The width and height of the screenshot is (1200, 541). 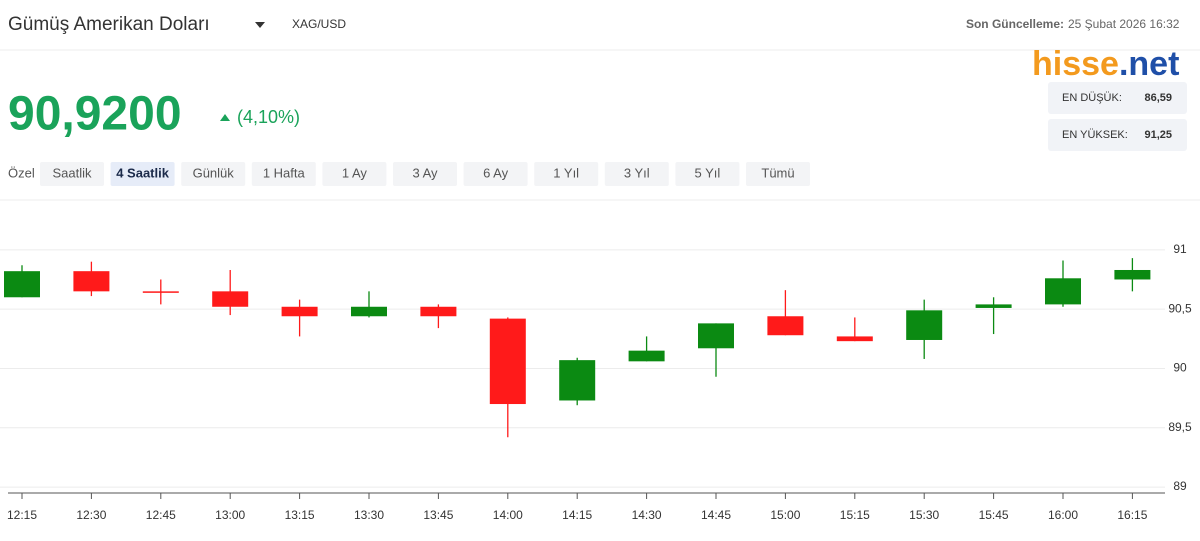 I want to click on low-value: 86,59, so click(x=1158, y=98).